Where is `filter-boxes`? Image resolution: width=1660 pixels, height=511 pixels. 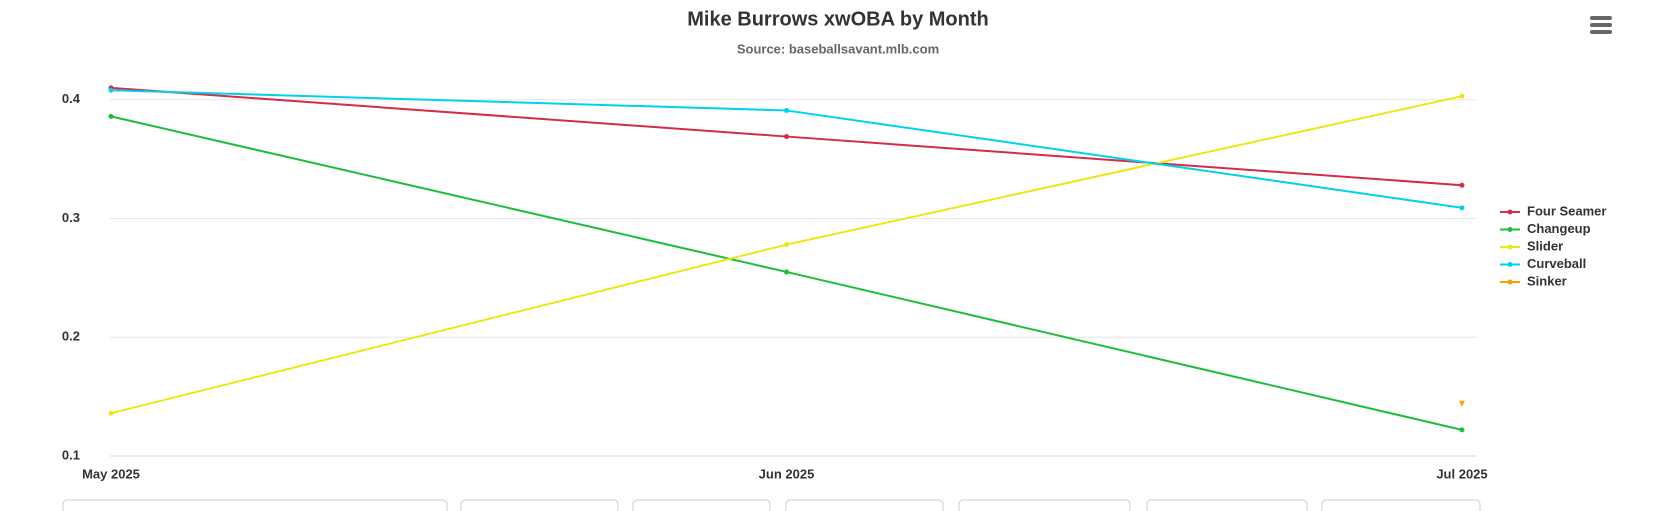
filter-boxes is located at coordinates (771, 505).